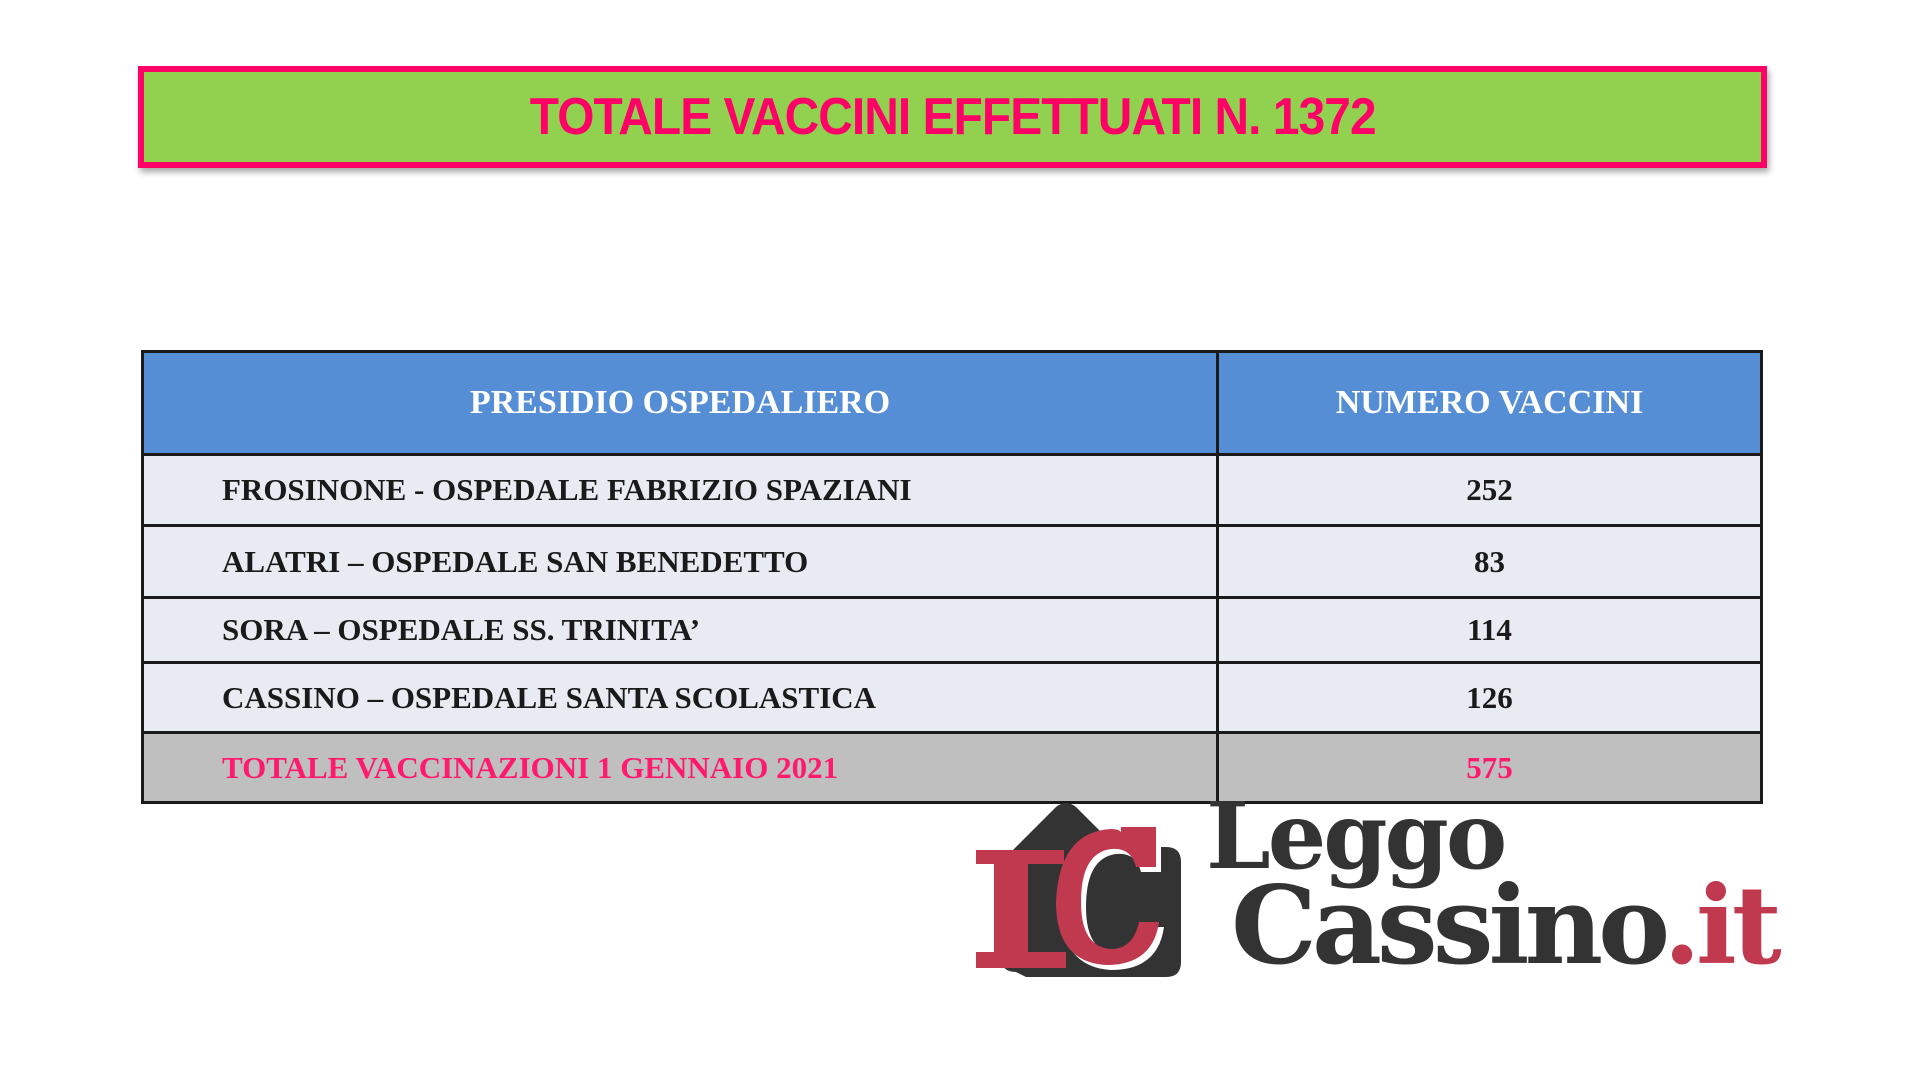 This screenshot has height=1080, width=1920. What do you see at coordinates (680, 697) in the screenshot?
I see `presidio-cell: CASSINO – OSPEDALE SANTA SCOLASTICA` at bounding box center [680, 697].